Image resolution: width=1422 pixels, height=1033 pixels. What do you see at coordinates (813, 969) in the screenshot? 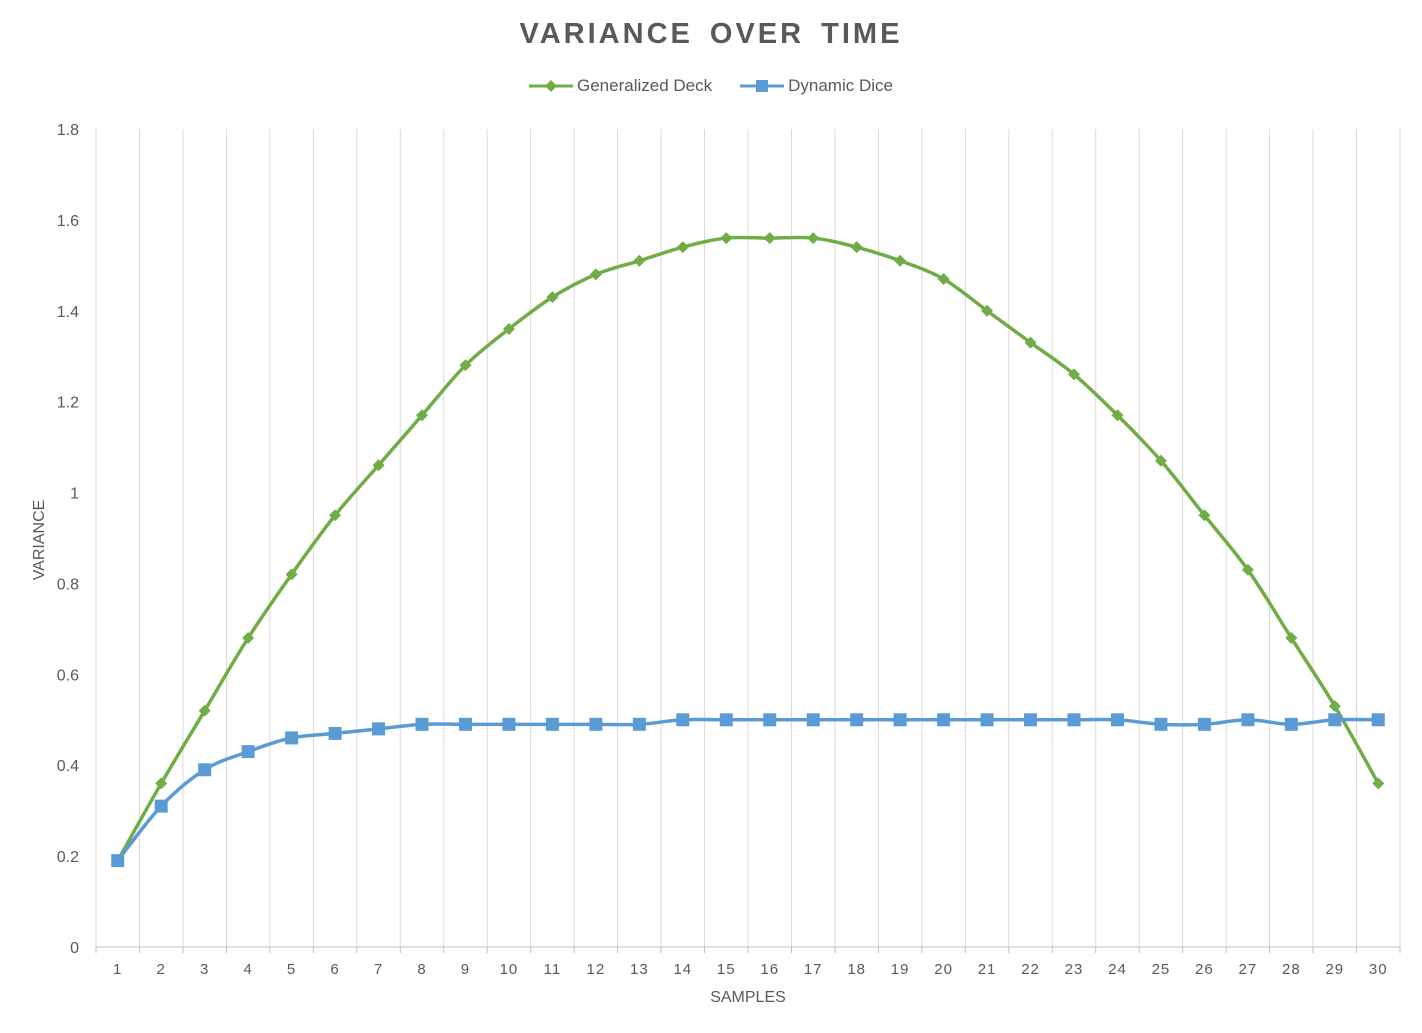
I see `x-tick-label: 17` at bounding box center [813, 969].